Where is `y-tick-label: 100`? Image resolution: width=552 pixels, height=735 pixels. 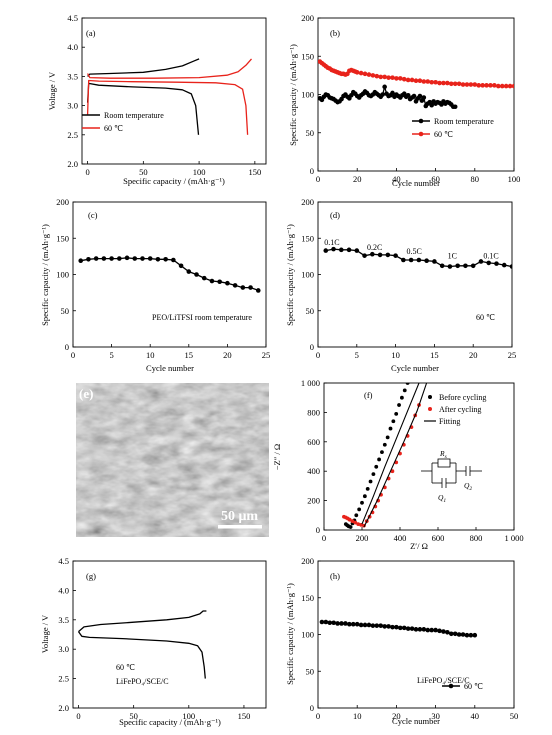
y-tick-label: 100 is located at coordinates (307, 275).